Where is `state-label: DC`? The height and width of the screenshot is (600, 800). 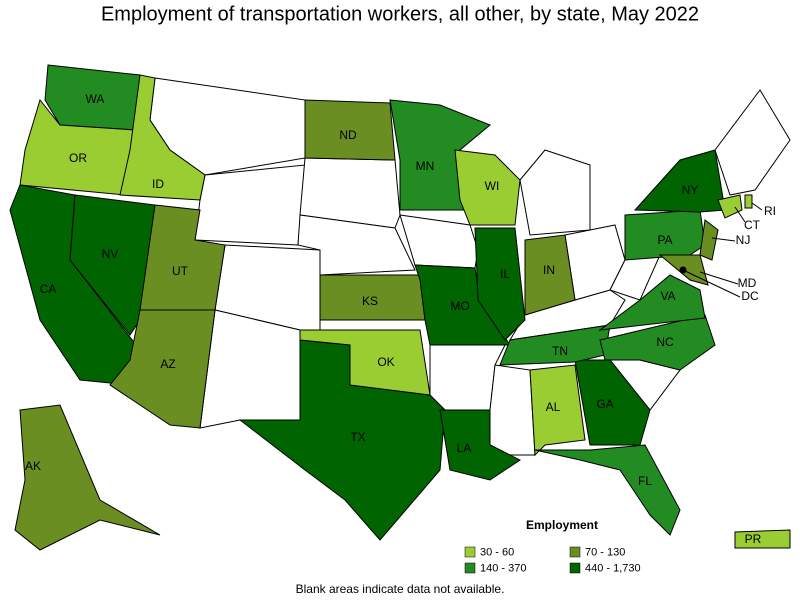
state-label: DC is located at coordinates (750, 296).